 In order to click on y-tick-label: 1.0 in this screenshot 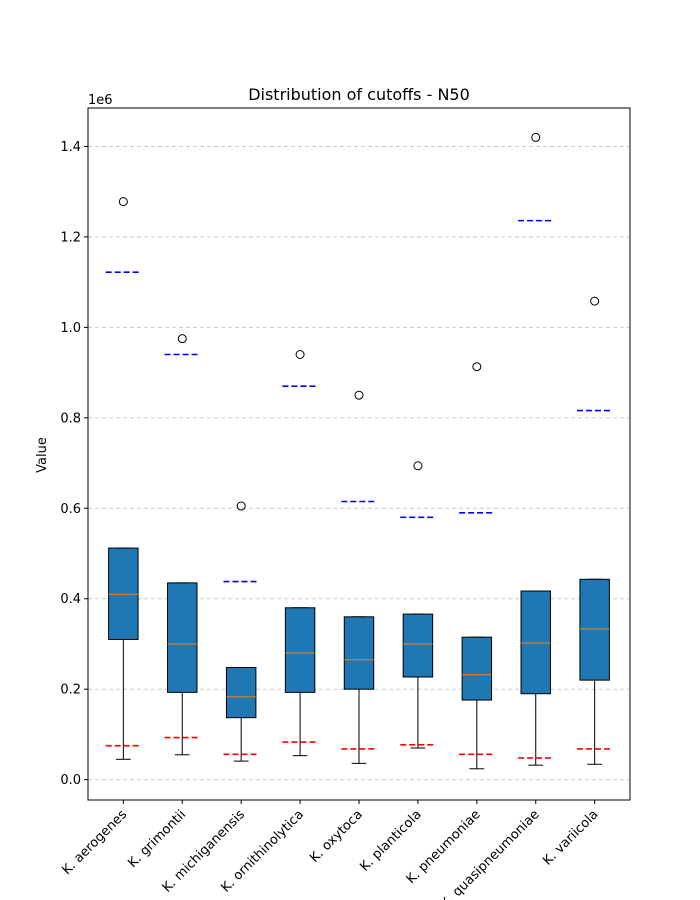, I will do `click(70, 328)`.